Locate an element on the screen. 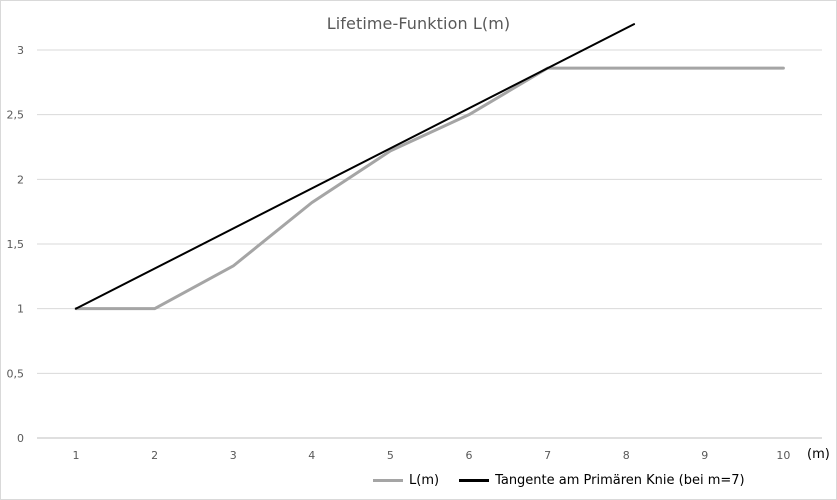 Image resolution: width=837 pixels, height=500 pixels. legend: L(m) Tangente am Primären Knie (bei m=7) is located at coordinates (569, 480).